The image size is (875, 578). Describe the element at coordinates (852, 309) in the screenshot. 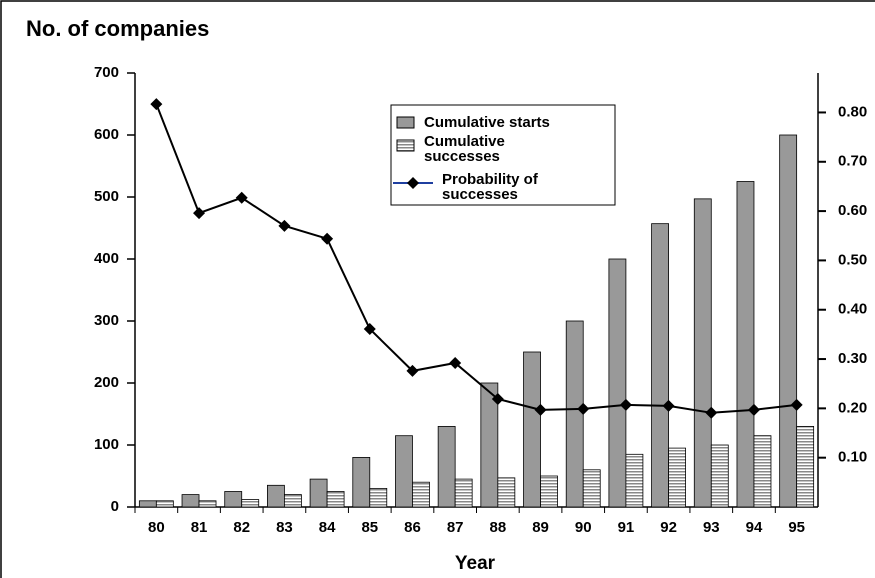

I see `y2-tick-label: 0.40` at that location.